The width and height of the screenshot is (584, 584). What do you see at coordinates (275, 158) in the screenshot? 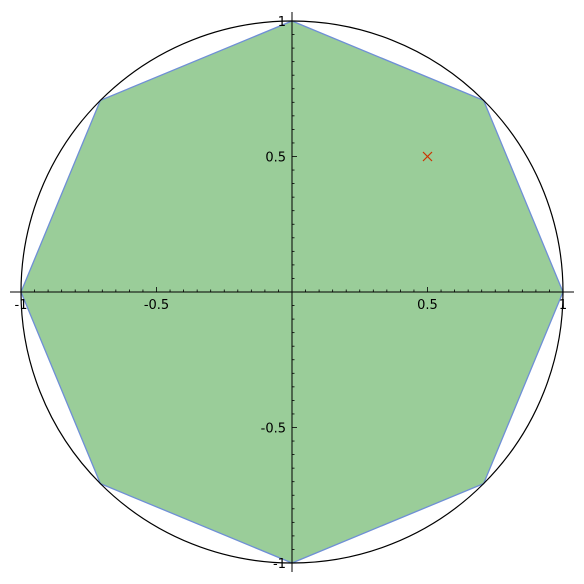
I see `y-tick-label: 0.5` at bounding box center [275, 158].